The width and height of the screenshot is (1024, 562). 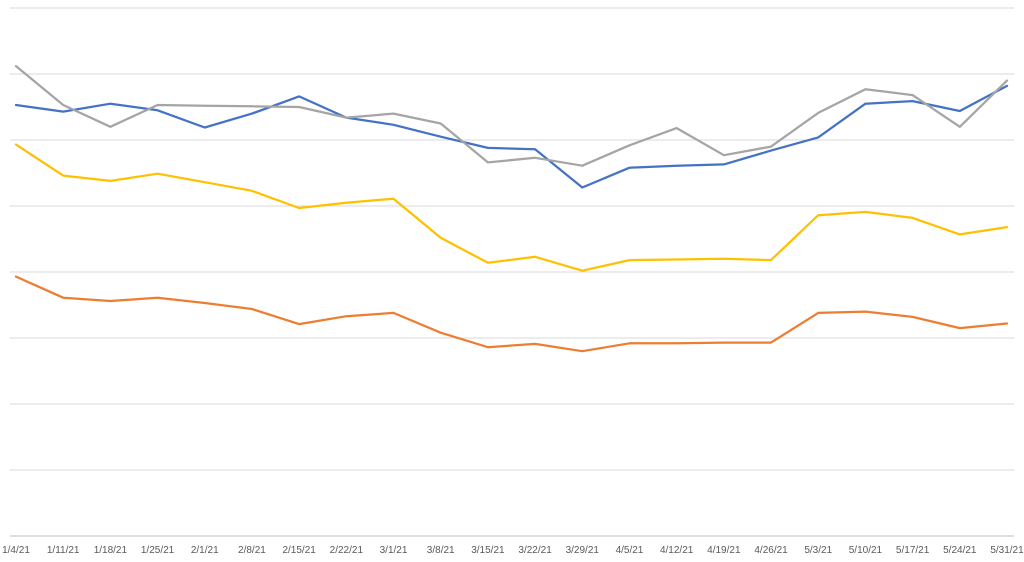 I want to click on x-tick-label: 3/29/21, so click(x=583, y=550).